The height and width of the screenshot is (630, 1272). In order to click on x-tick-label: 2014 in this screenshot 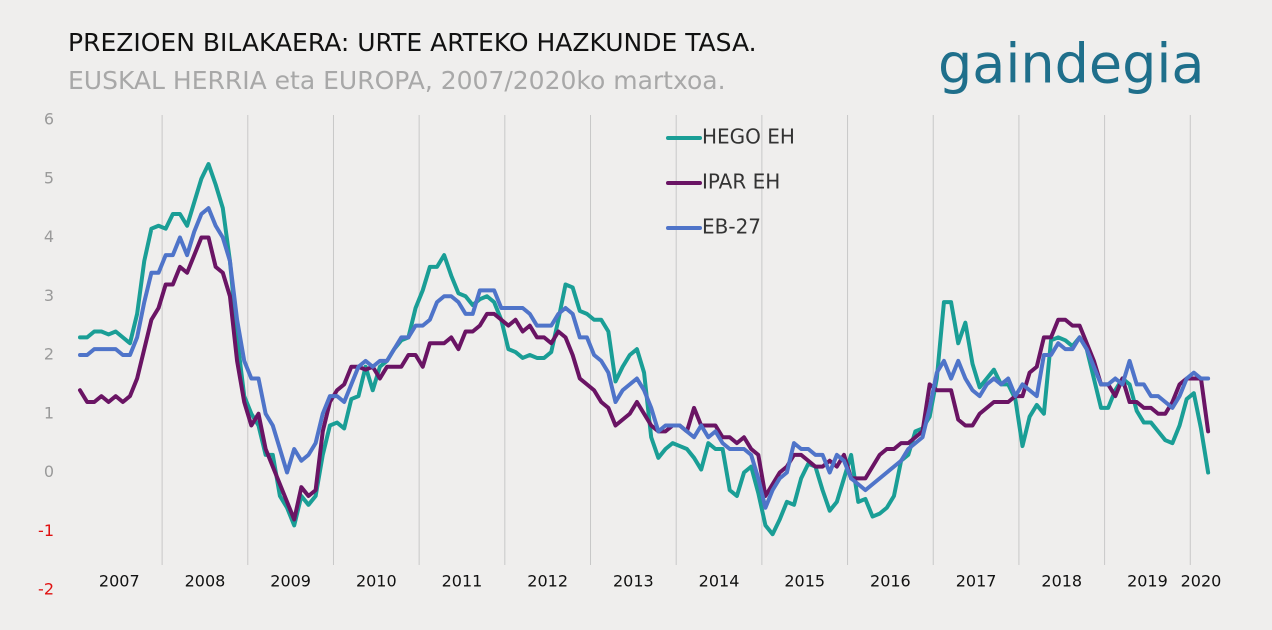, I will do `click(719, 581)`.